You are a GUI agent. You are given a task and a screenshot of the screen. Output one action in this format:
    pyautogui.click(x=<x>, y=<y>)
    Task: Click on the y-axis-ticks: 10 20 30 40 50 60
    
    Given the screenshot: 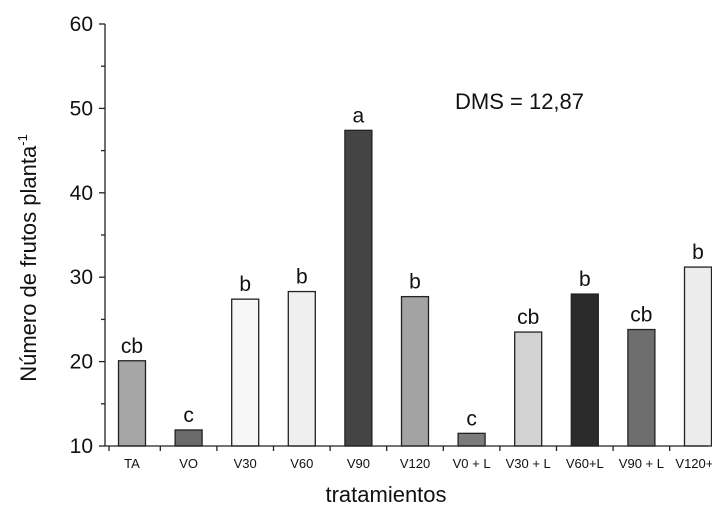 What is the action you would take?
    pyautogui.click(x=87, y=235)
    